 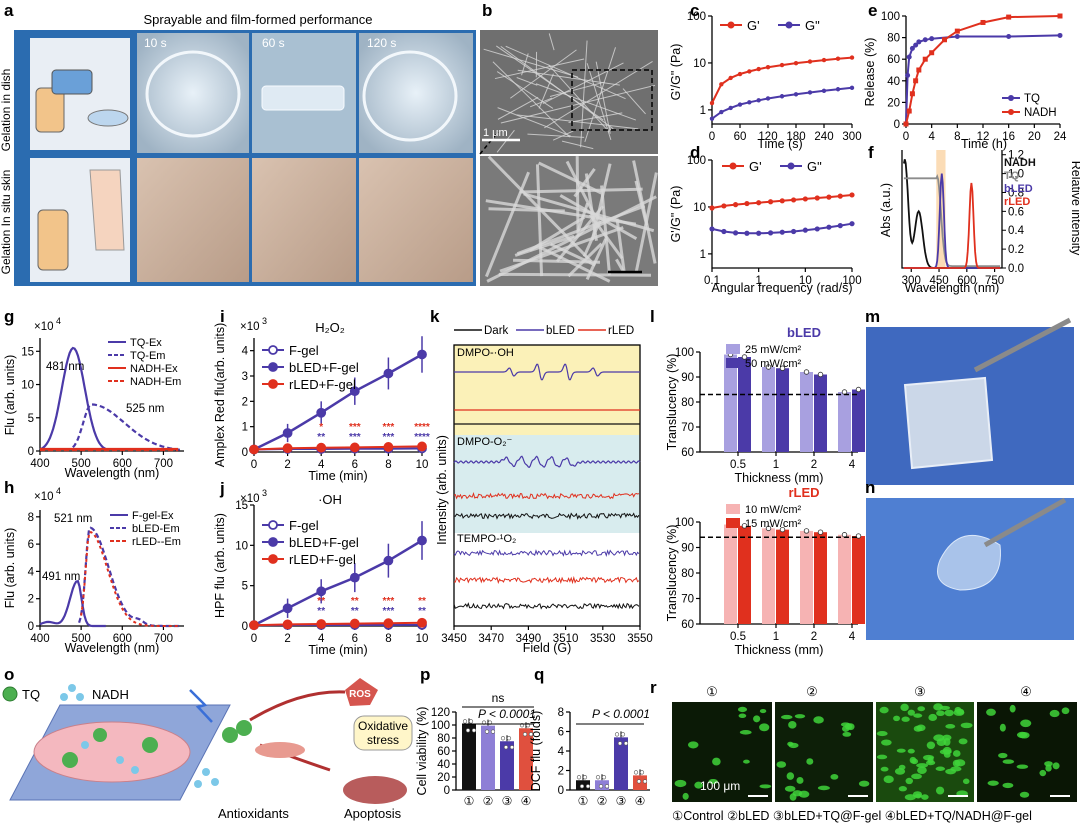 I want to click on legend-tq: TQ, so click(x=31, y=694).